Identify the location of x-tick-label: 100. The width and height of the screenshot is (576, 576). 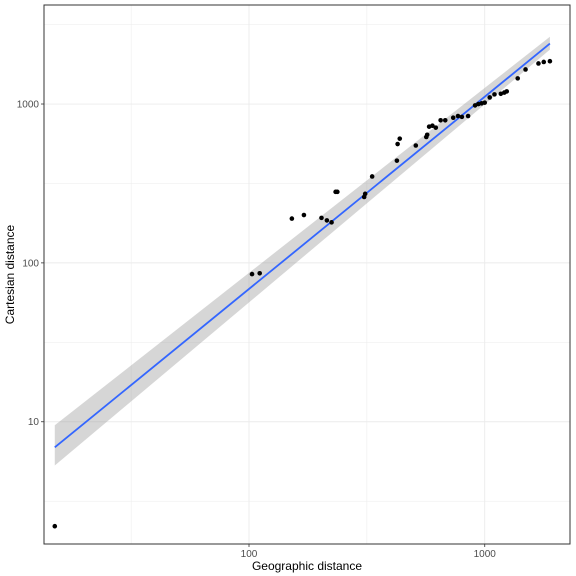
(249, 554).